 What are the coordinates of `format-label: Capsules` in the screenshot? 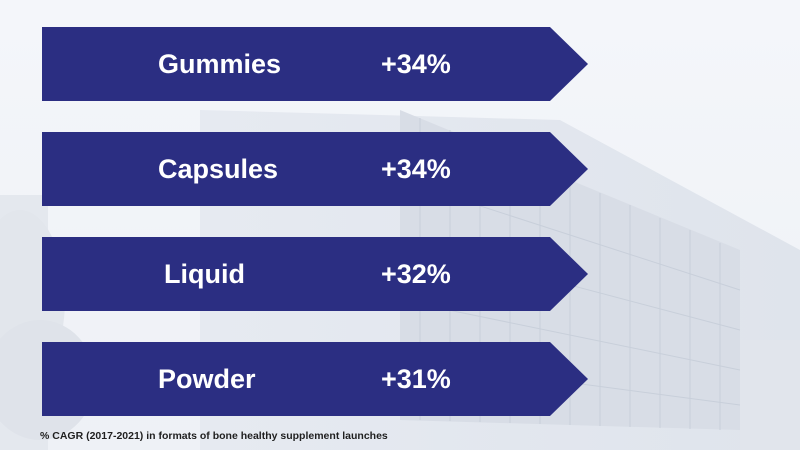 It's located at (218, 169).